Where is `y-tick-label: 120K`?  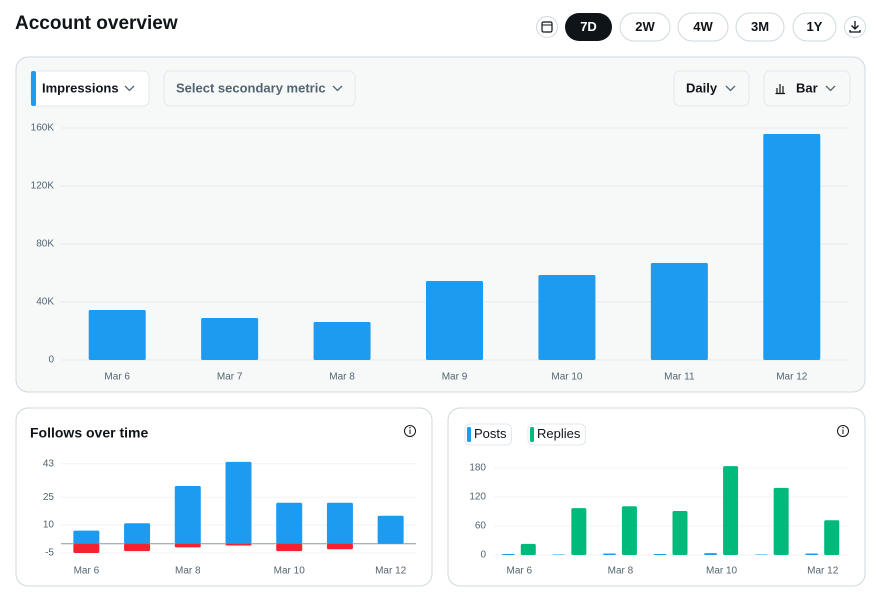
y-tick-label: 120K is located at coordinates (43, 186).